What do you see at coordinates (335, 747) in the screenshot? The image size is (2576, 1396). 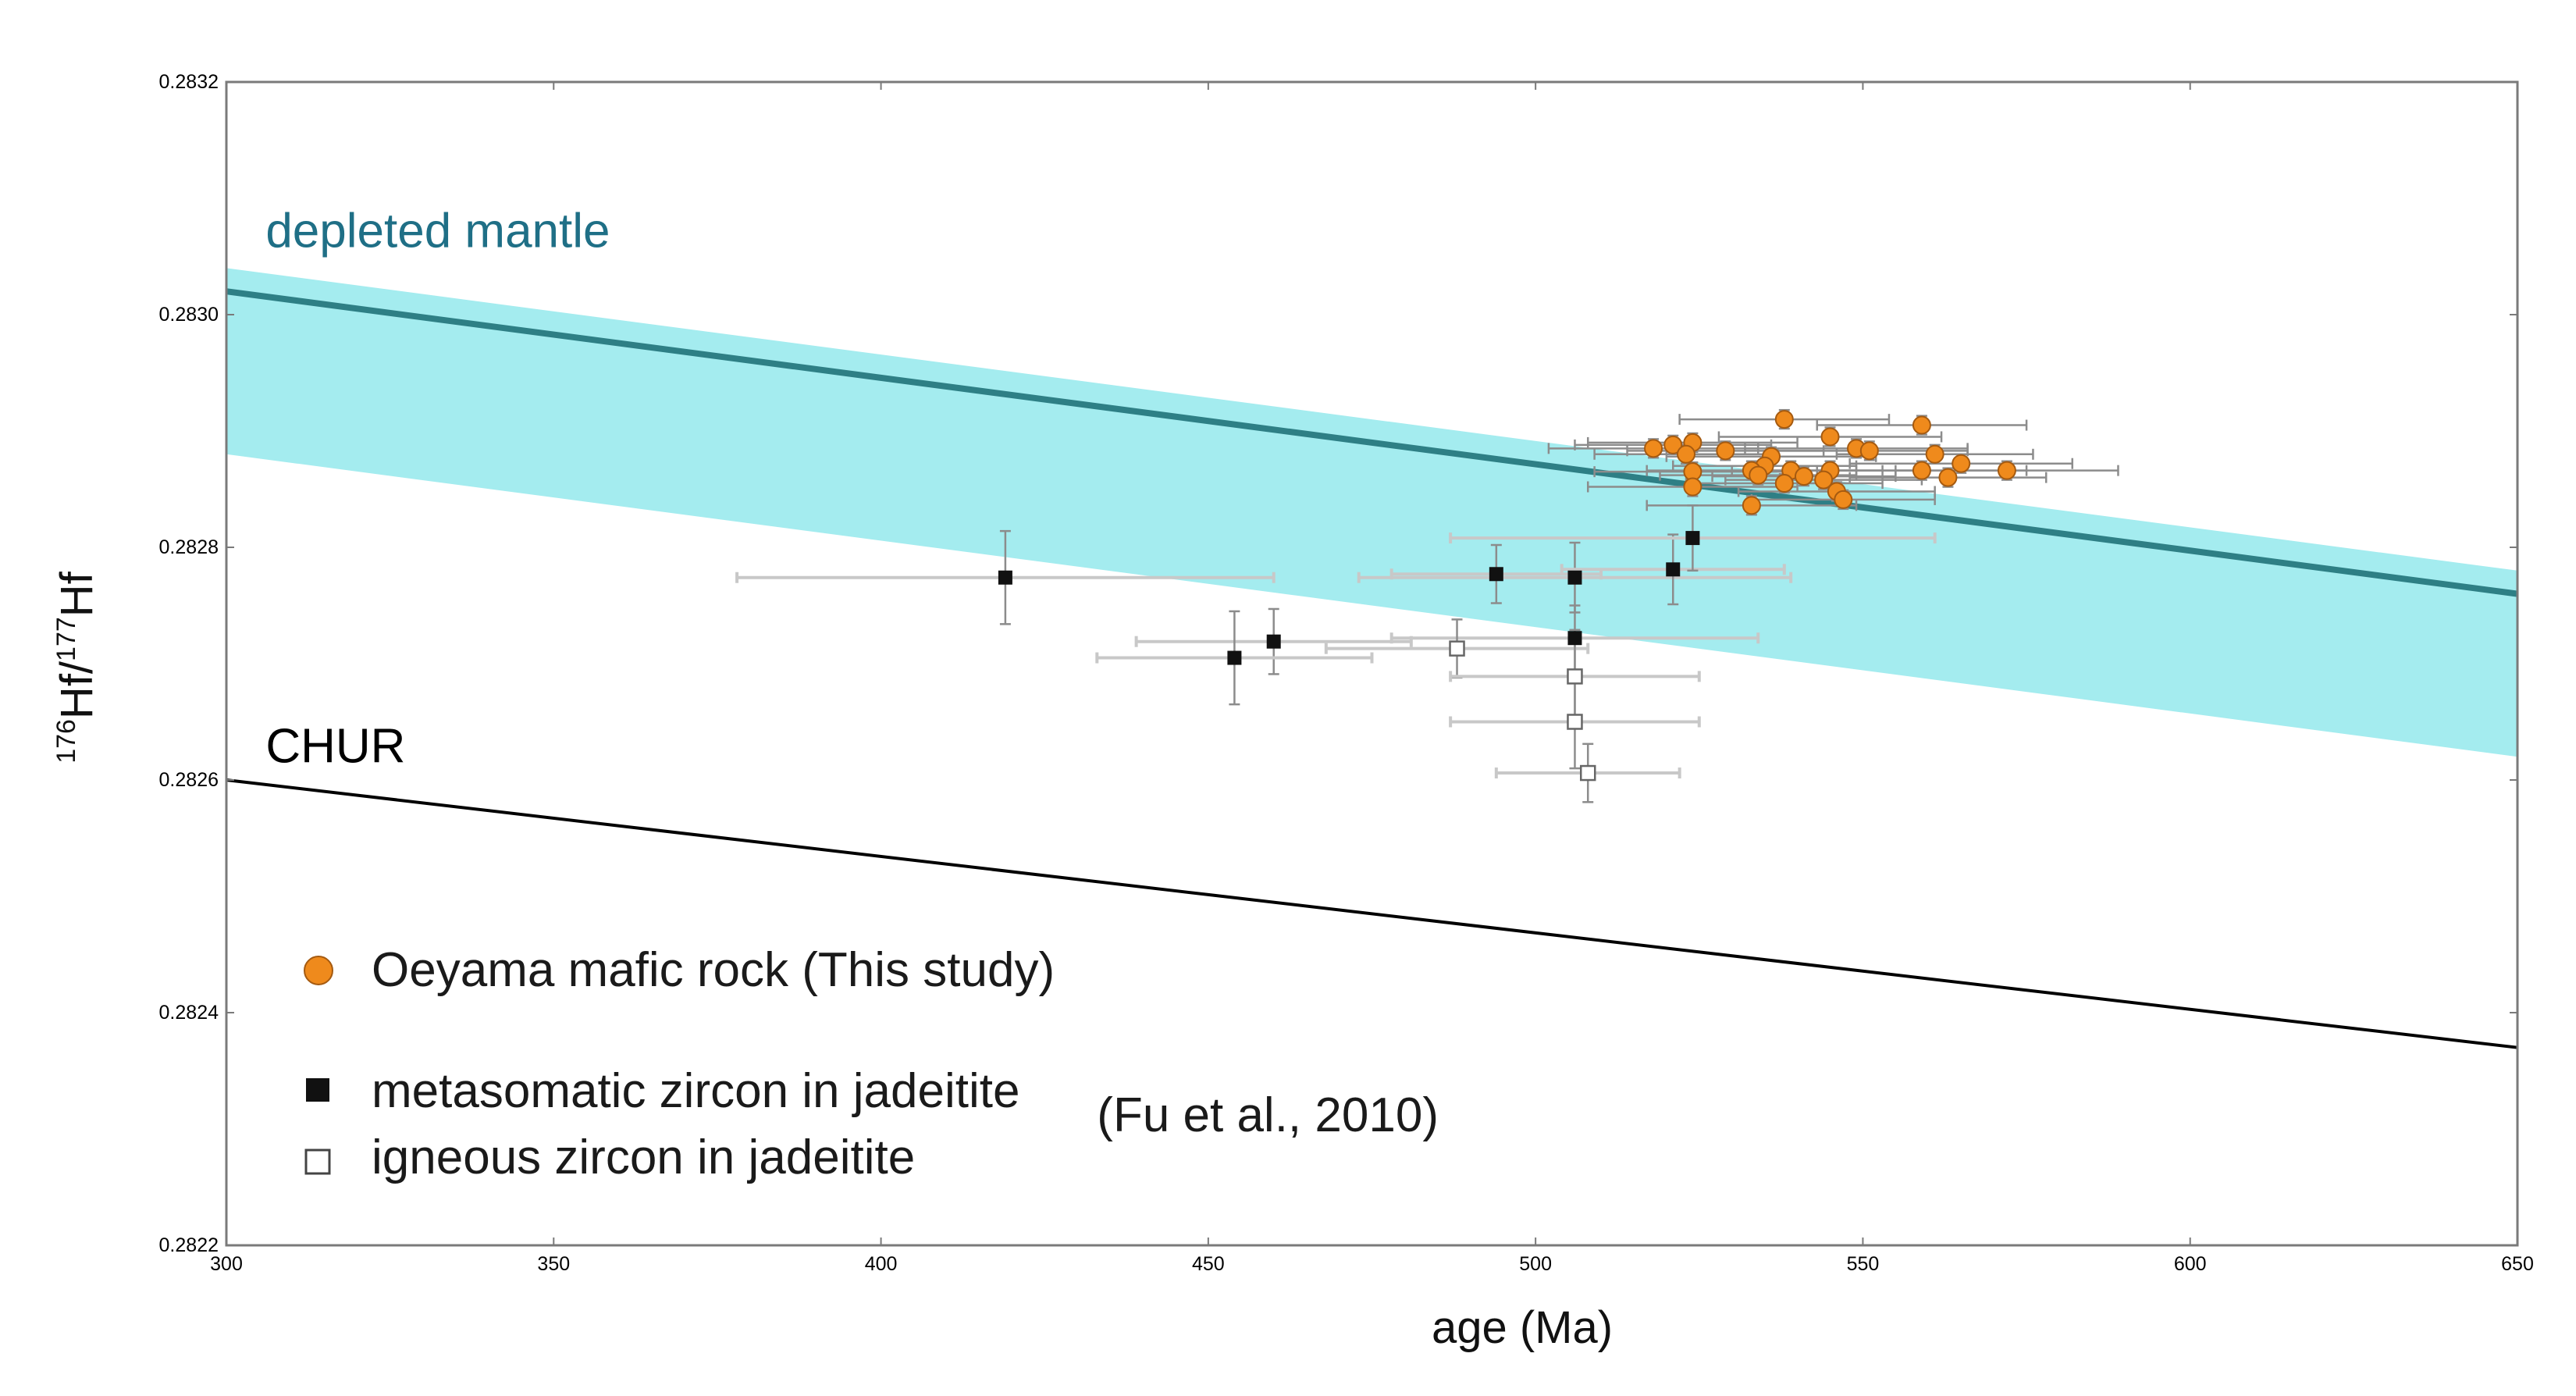 I see `chur-label: CHUR` at bounding box center [335, 747].